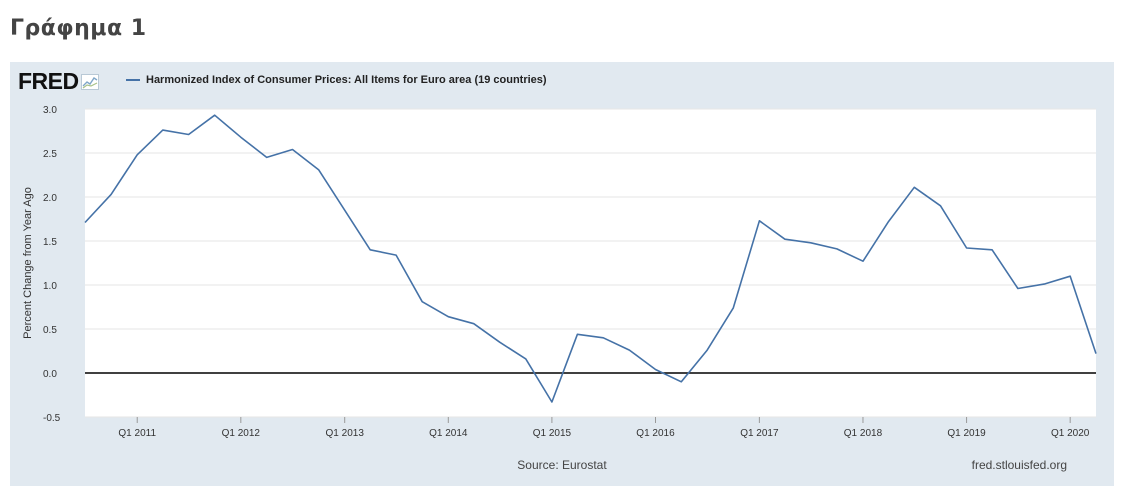  I want to click on x-tick-label: Q1 2014, so click(448, 433).